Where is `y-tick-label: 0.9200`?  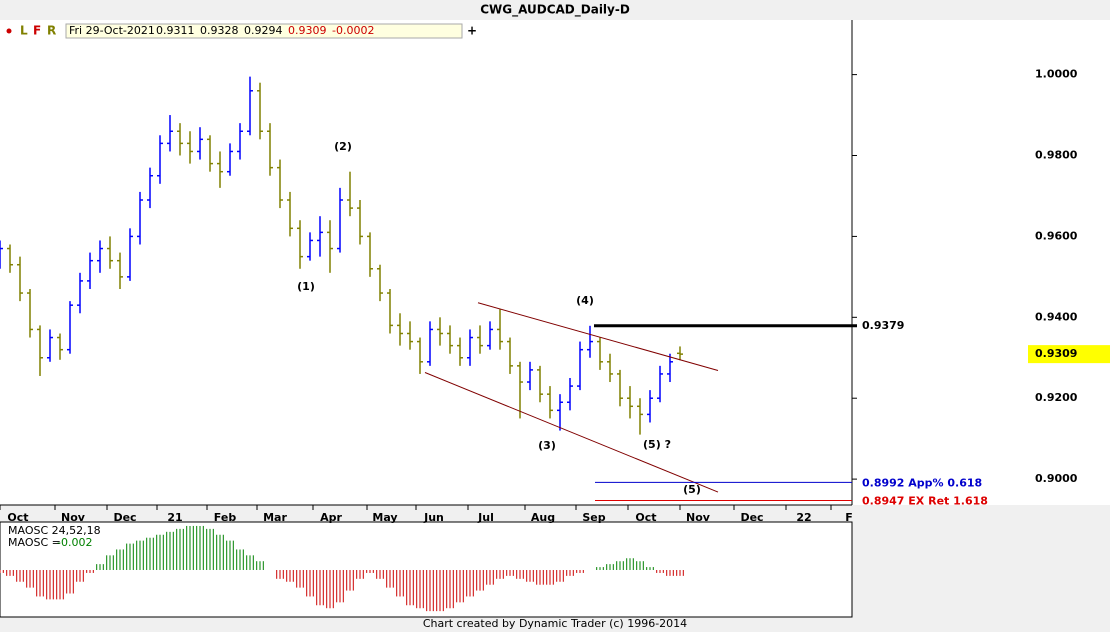
y-tick-label: 0.9200 is located at coordinates (1056, 397).